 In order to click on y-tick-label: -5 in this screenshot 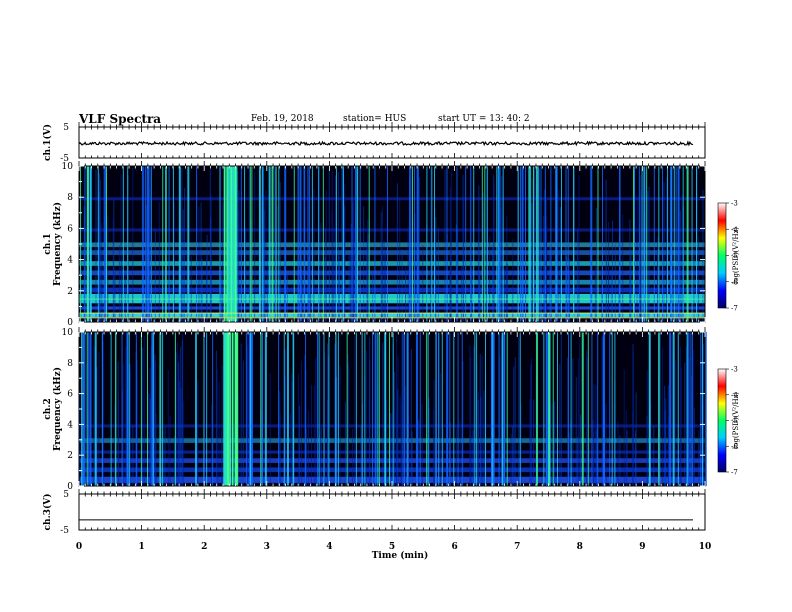, I will do `click(64, 159)`.